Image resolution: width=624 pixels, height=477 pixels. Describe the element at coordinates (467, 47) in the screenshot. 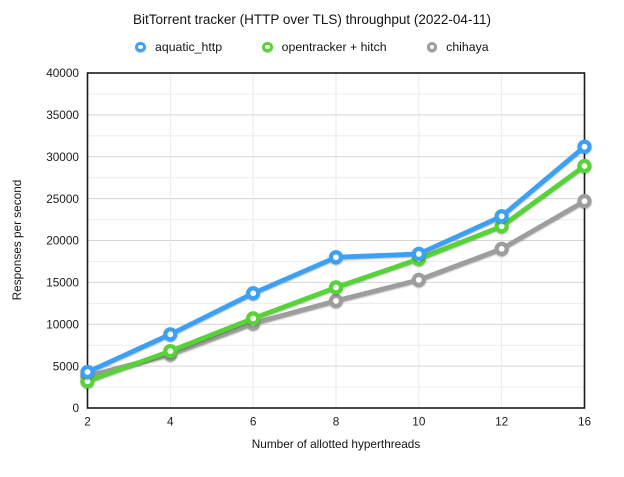

I see `legend-label: chihaya` at that location.